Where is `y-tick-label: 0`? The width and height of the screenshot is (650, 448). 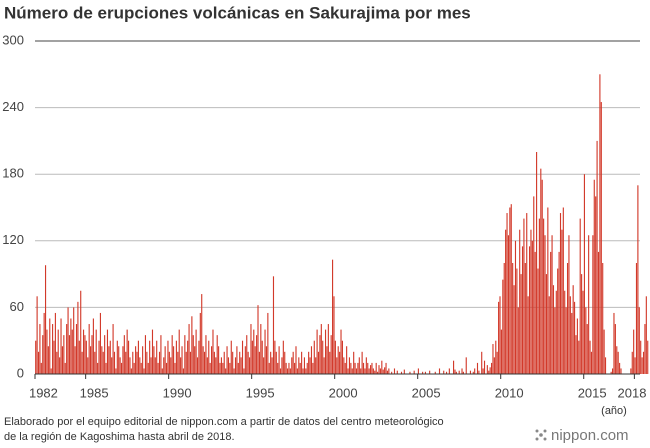 y-tick-label: 0 is located at coordinates (20, 372).